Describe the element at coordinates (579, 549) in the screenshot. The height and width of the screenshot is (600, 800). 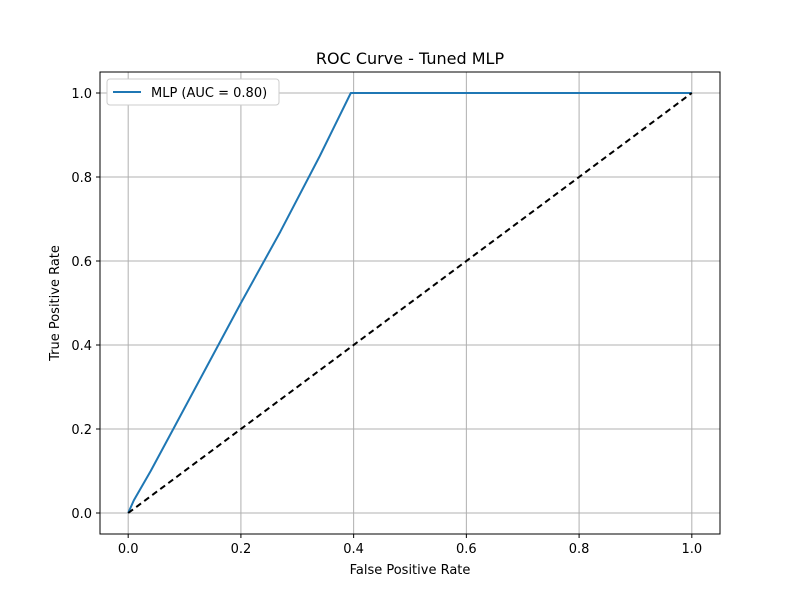
I see `x-tick-label: 0.8` at that location.